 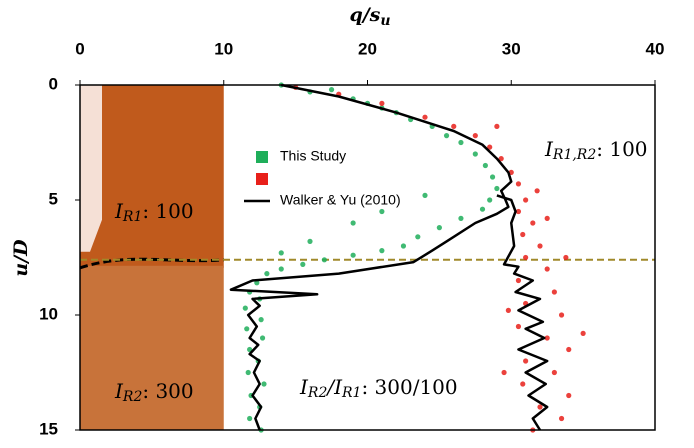 I want to click on y-tick-label: 15, so click(x=48, y=428).